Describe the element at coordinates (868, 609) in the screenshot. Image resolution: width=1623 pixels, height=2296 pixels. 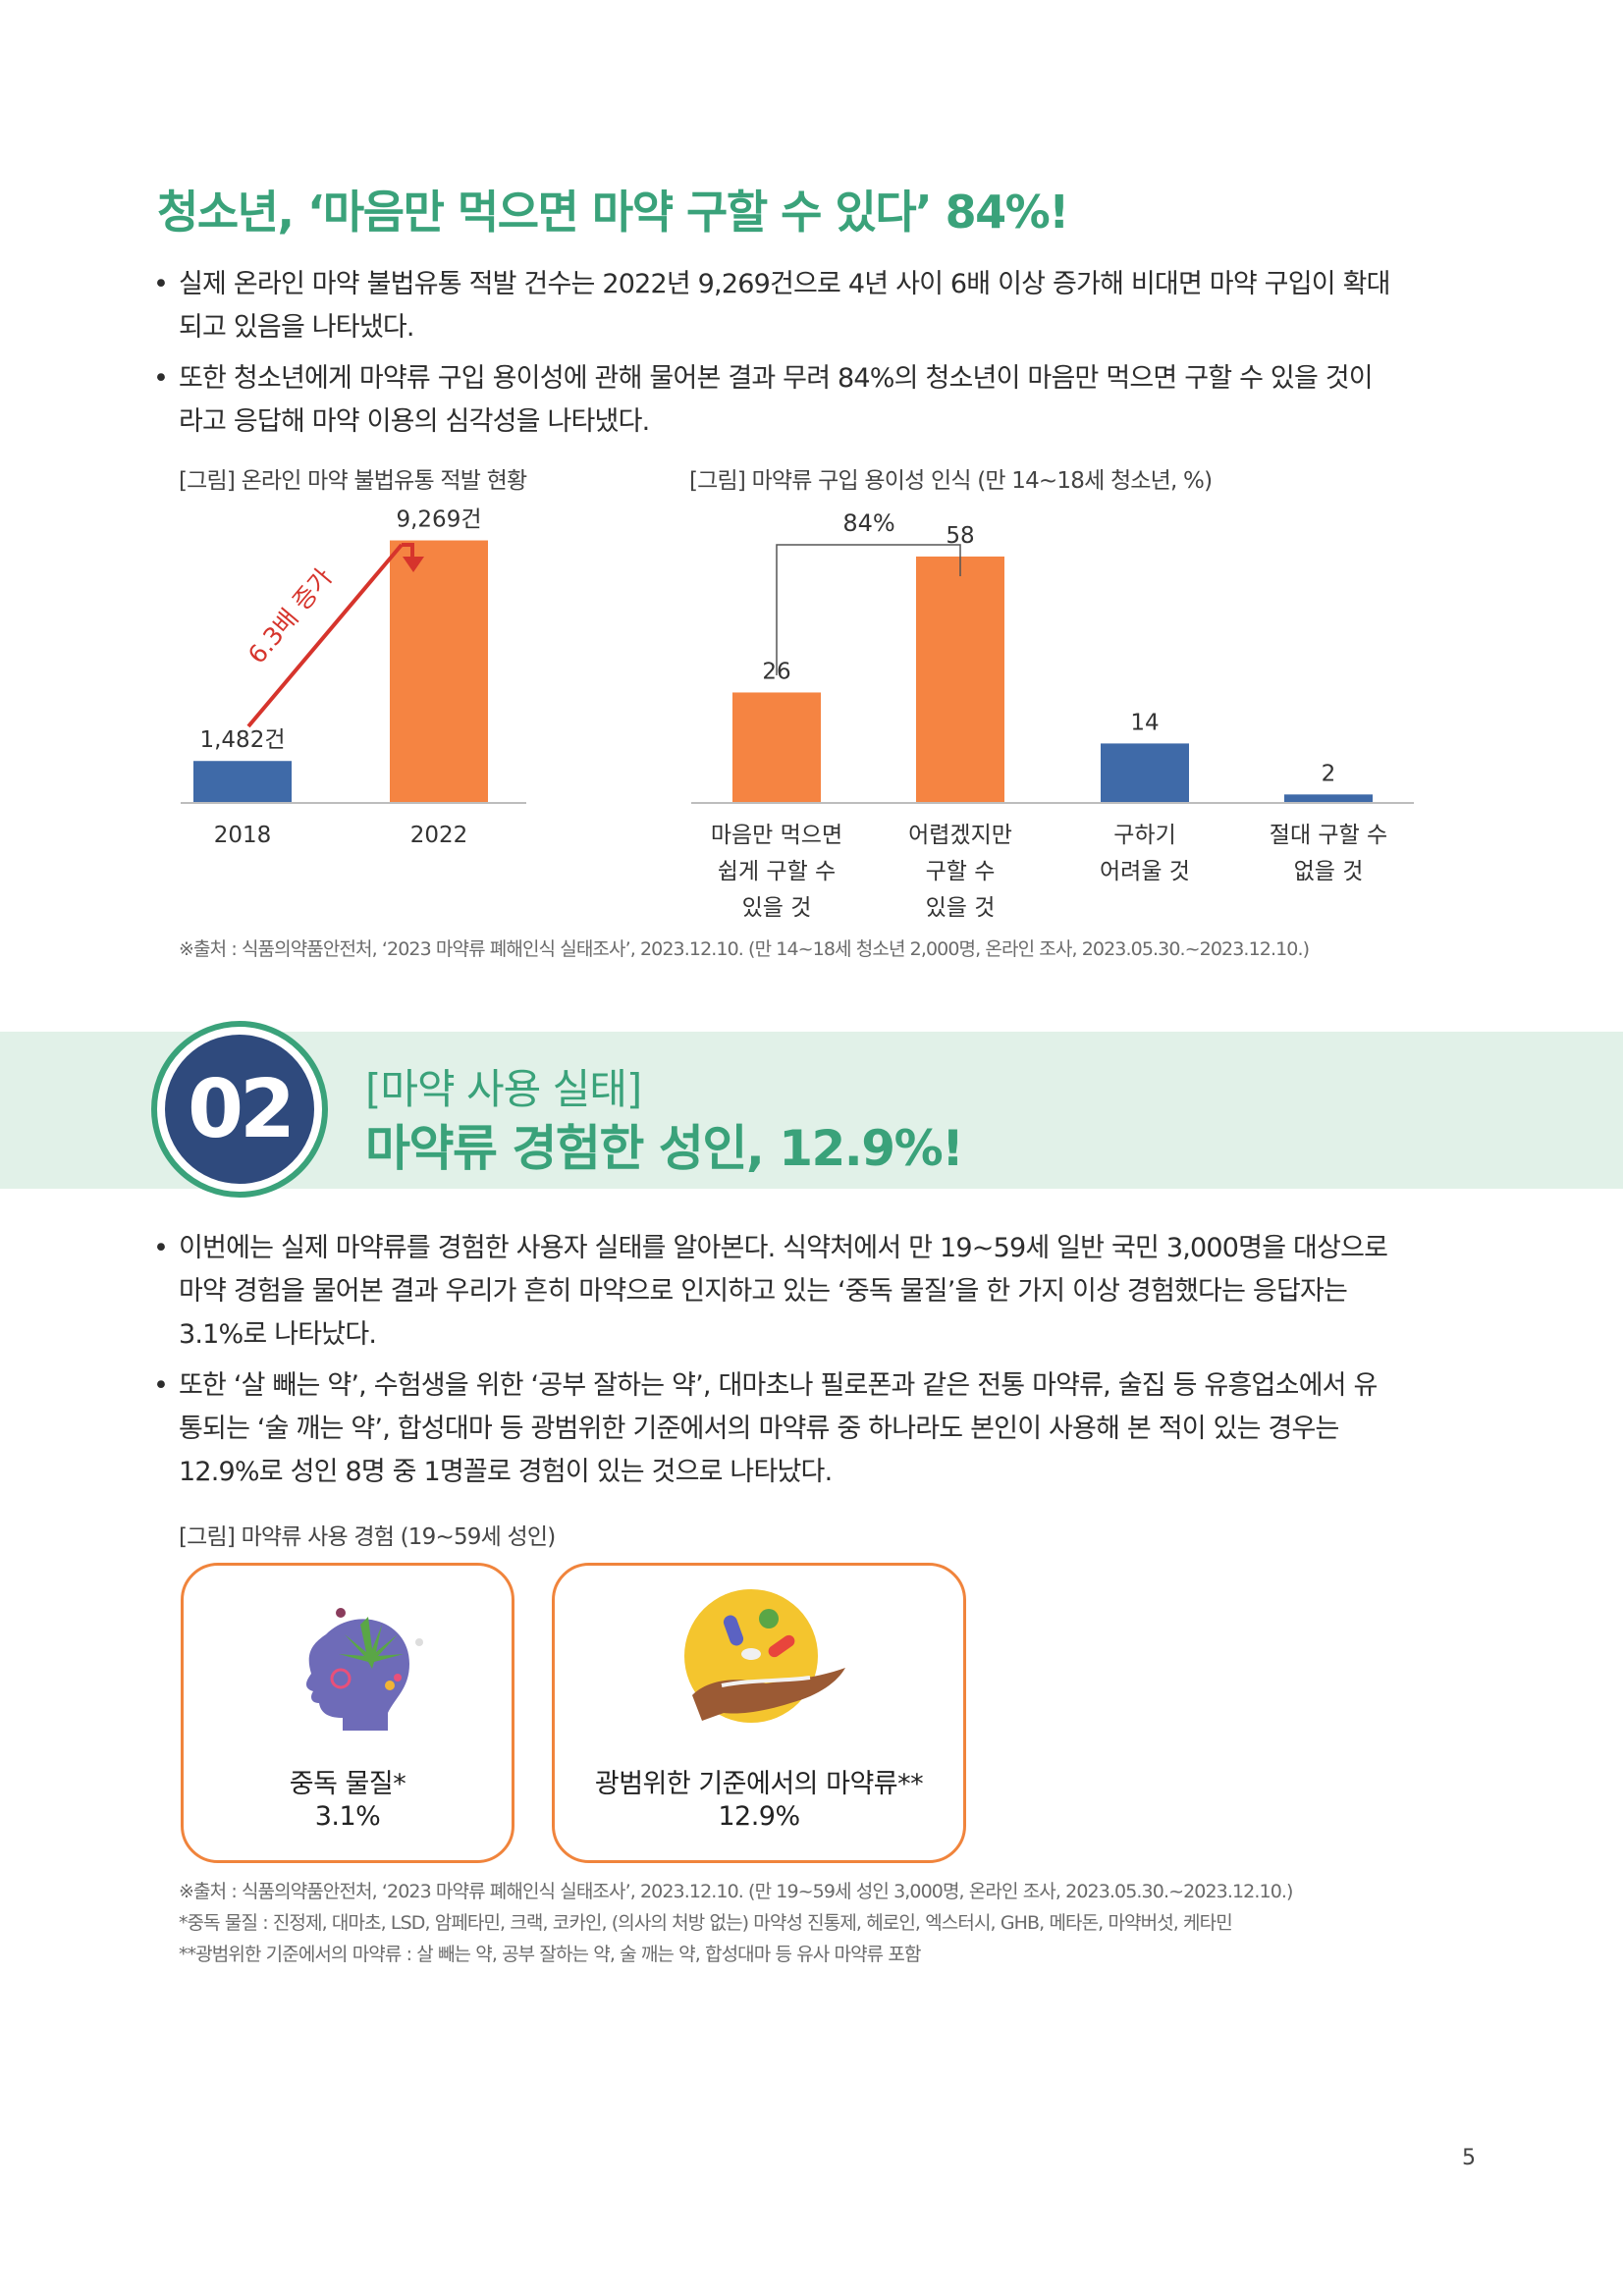
I see `sum-bracket` at that location.